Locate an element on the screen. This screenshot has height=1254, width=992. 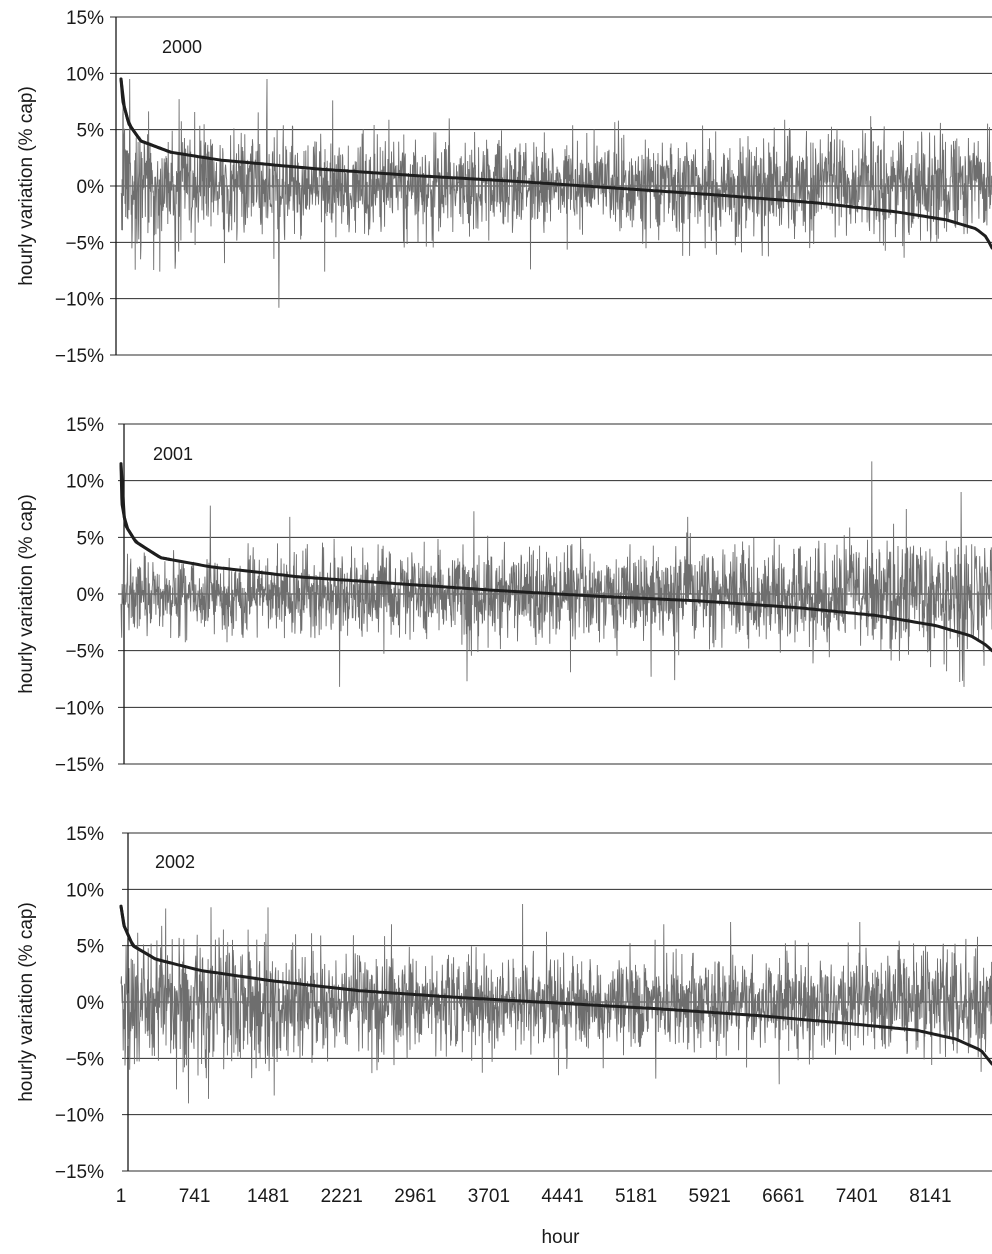
x-tick-label: 7401 is located at coordinates (857, 1196).